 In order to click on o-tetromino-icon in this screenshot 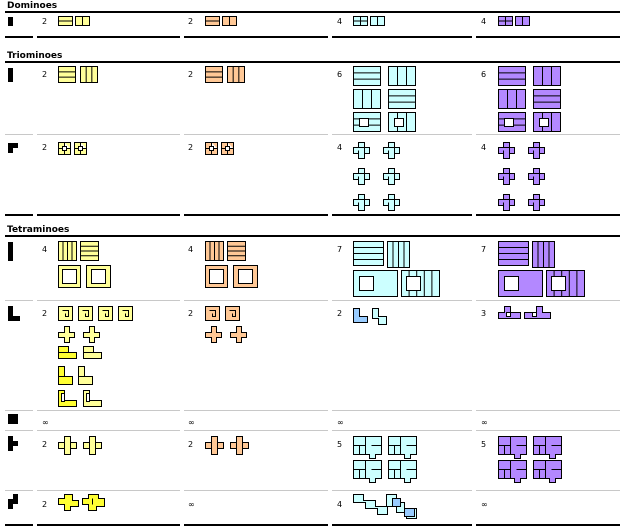, I will do `click(13, 419)`.